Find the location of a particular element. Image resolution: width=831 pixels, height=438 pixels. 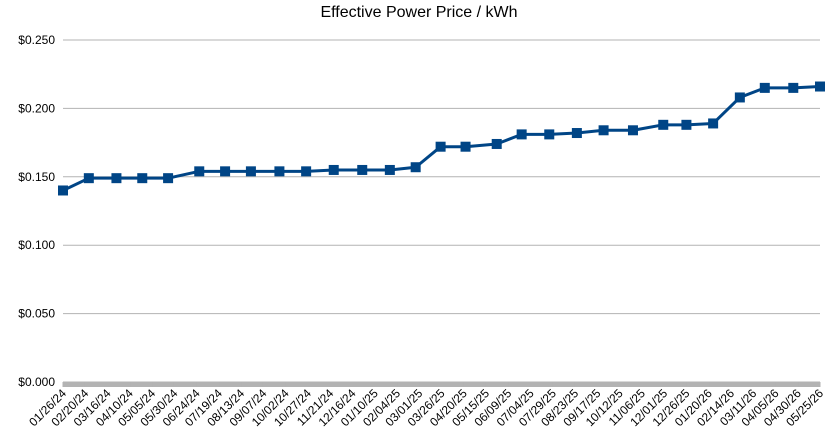

y-tick-label: $0.050 is located at coordinates (36, 314).